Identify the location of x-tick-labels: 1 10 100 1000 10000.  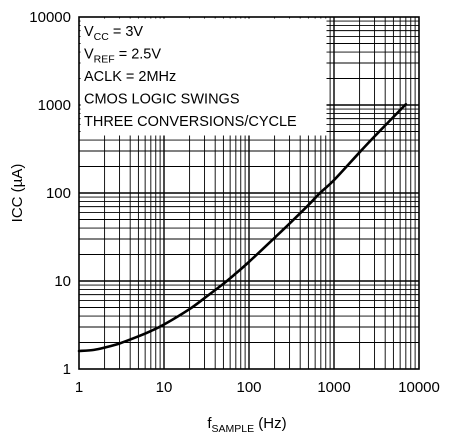
(257, 387).